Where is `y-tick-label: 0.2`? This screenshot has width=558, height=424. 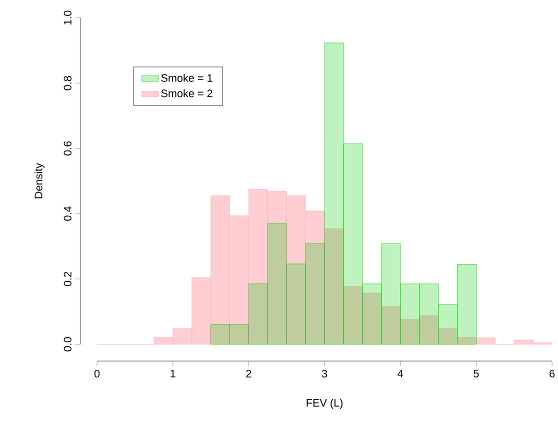 y-tick-label: 0.2 is located at coordinates (68, 279).